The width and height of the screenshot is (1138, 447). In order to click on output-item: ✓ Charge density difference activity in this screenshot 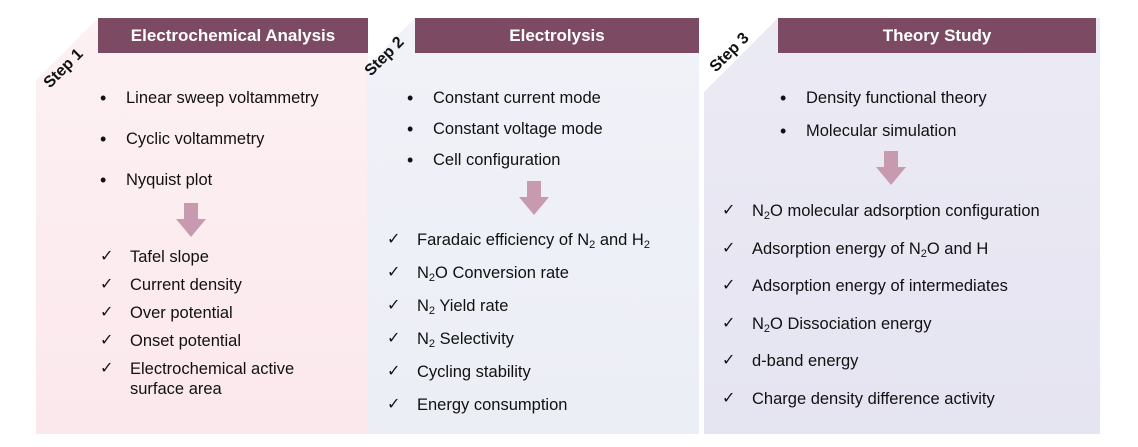, I will do `click(881, 399)`.